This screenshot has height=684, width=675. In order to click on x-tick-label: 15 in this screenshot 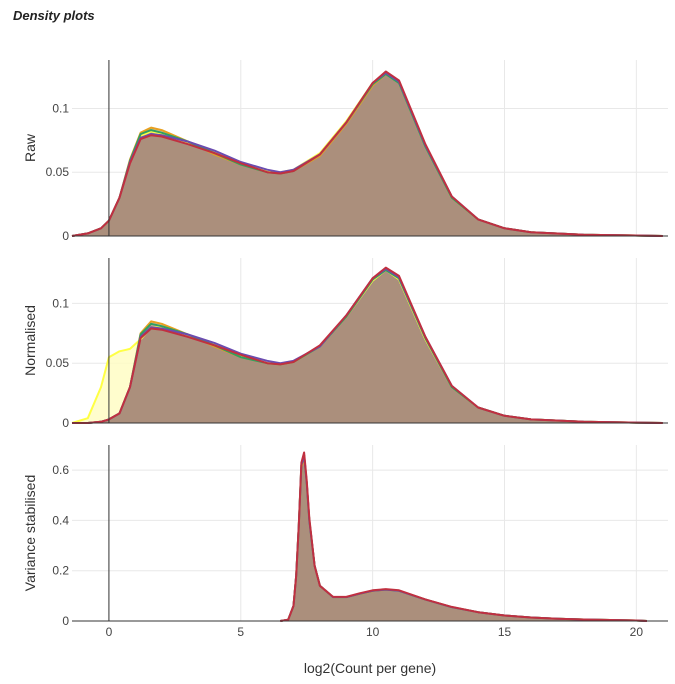, I will do `click(505, 632)`.